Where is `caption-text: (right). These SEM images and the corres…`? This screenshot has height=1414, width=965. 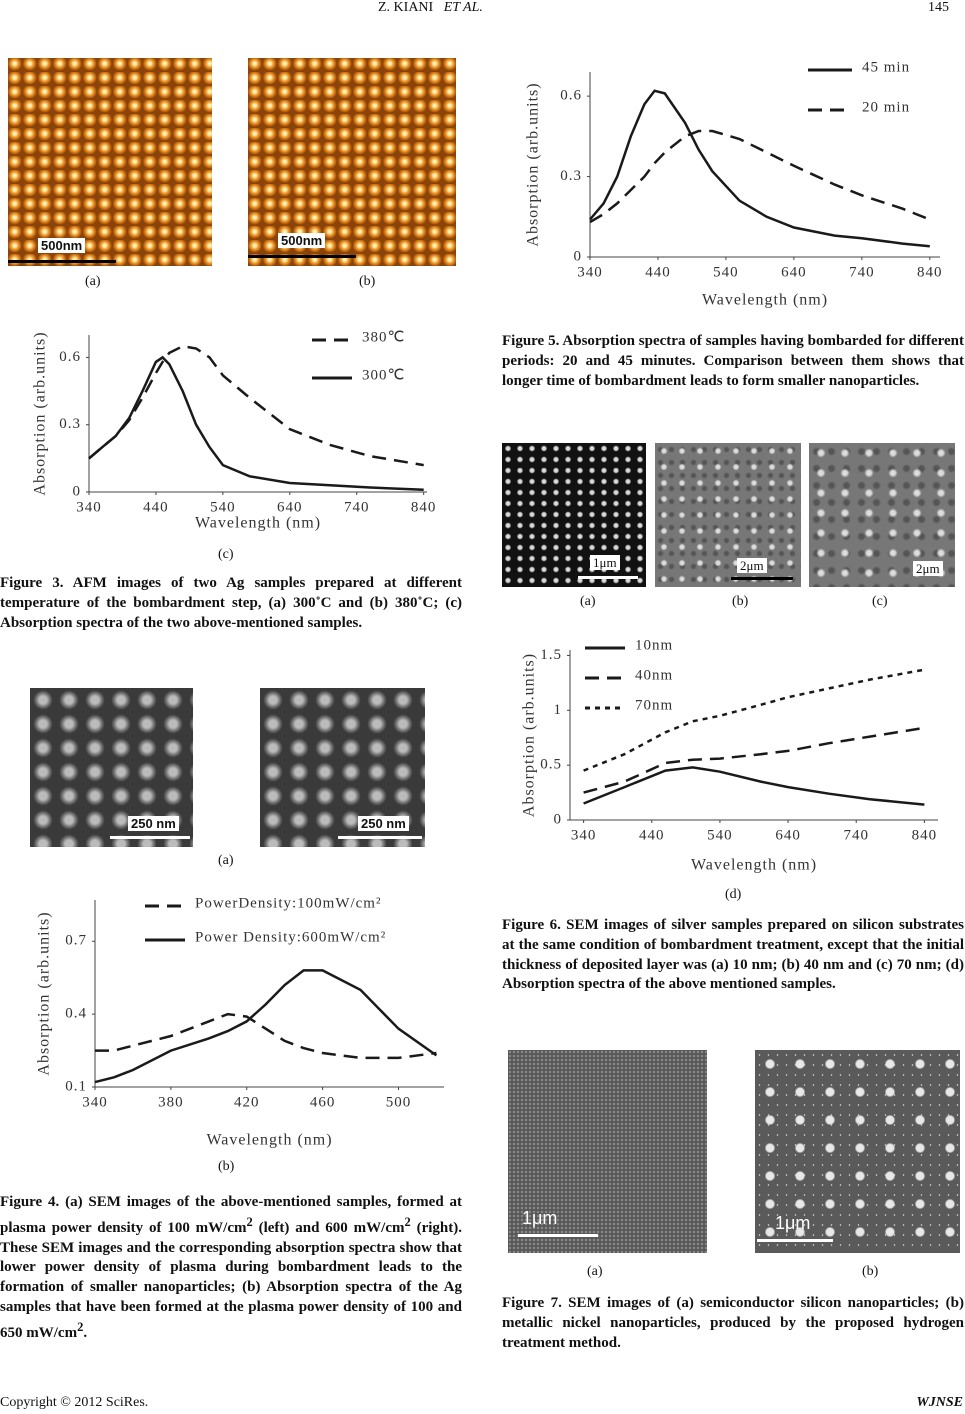
caption-text: (right). These SEM images and the corres… is located at coordinates (231, 1280).